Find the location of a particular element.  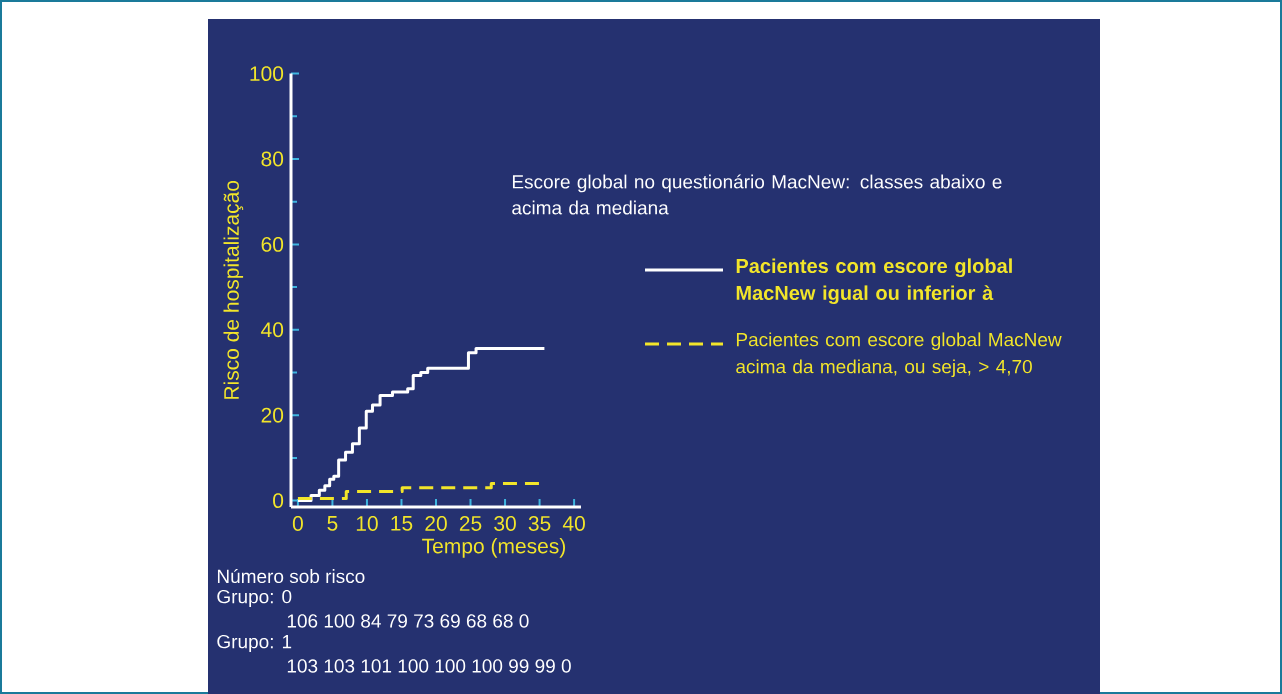

text: Número sob risco is located at coordinates (291, 576).